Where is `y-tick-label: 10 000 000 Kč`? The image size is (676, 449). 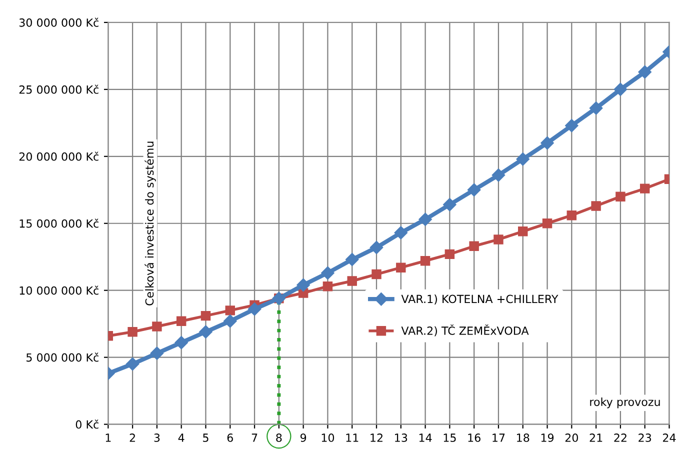
y-tick-label: 10 000 000 Kč is located at coordinates (59, 290).